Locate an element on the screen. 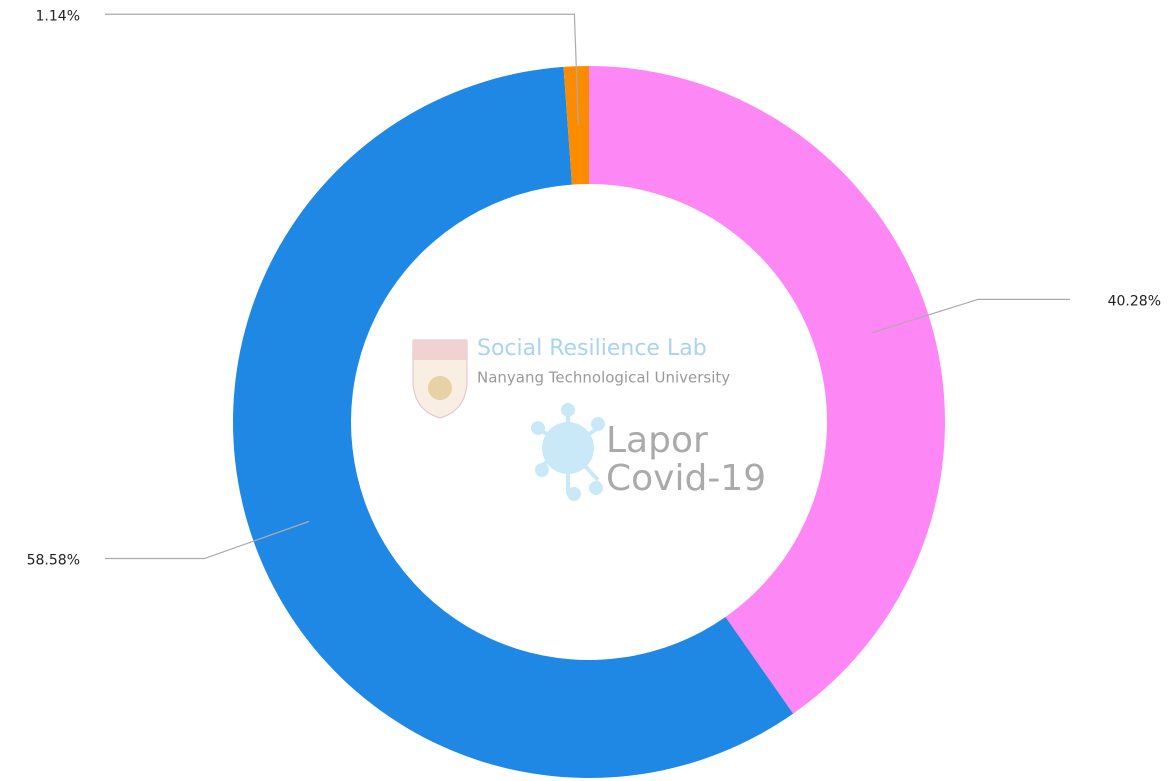  crest-lion is located at coordinates (440, 388).